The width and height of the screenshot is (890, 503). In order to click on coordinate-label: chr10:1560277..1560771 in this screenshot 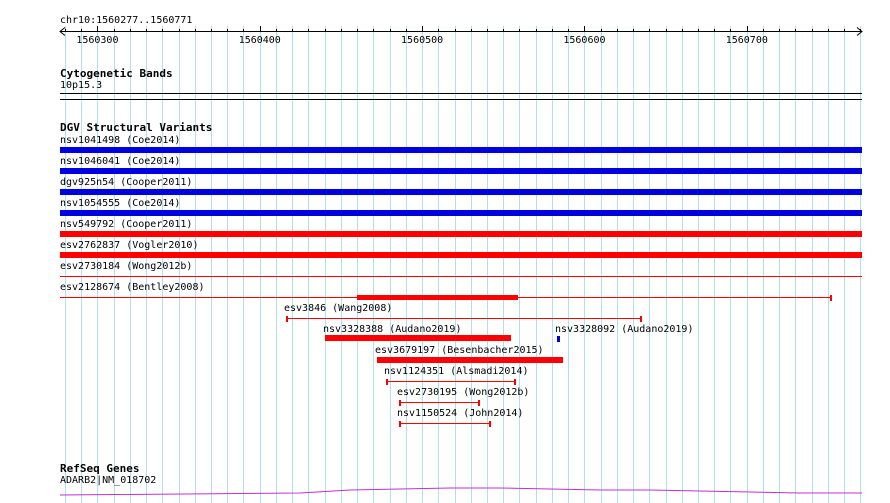, I will do `click(126, 20)`.